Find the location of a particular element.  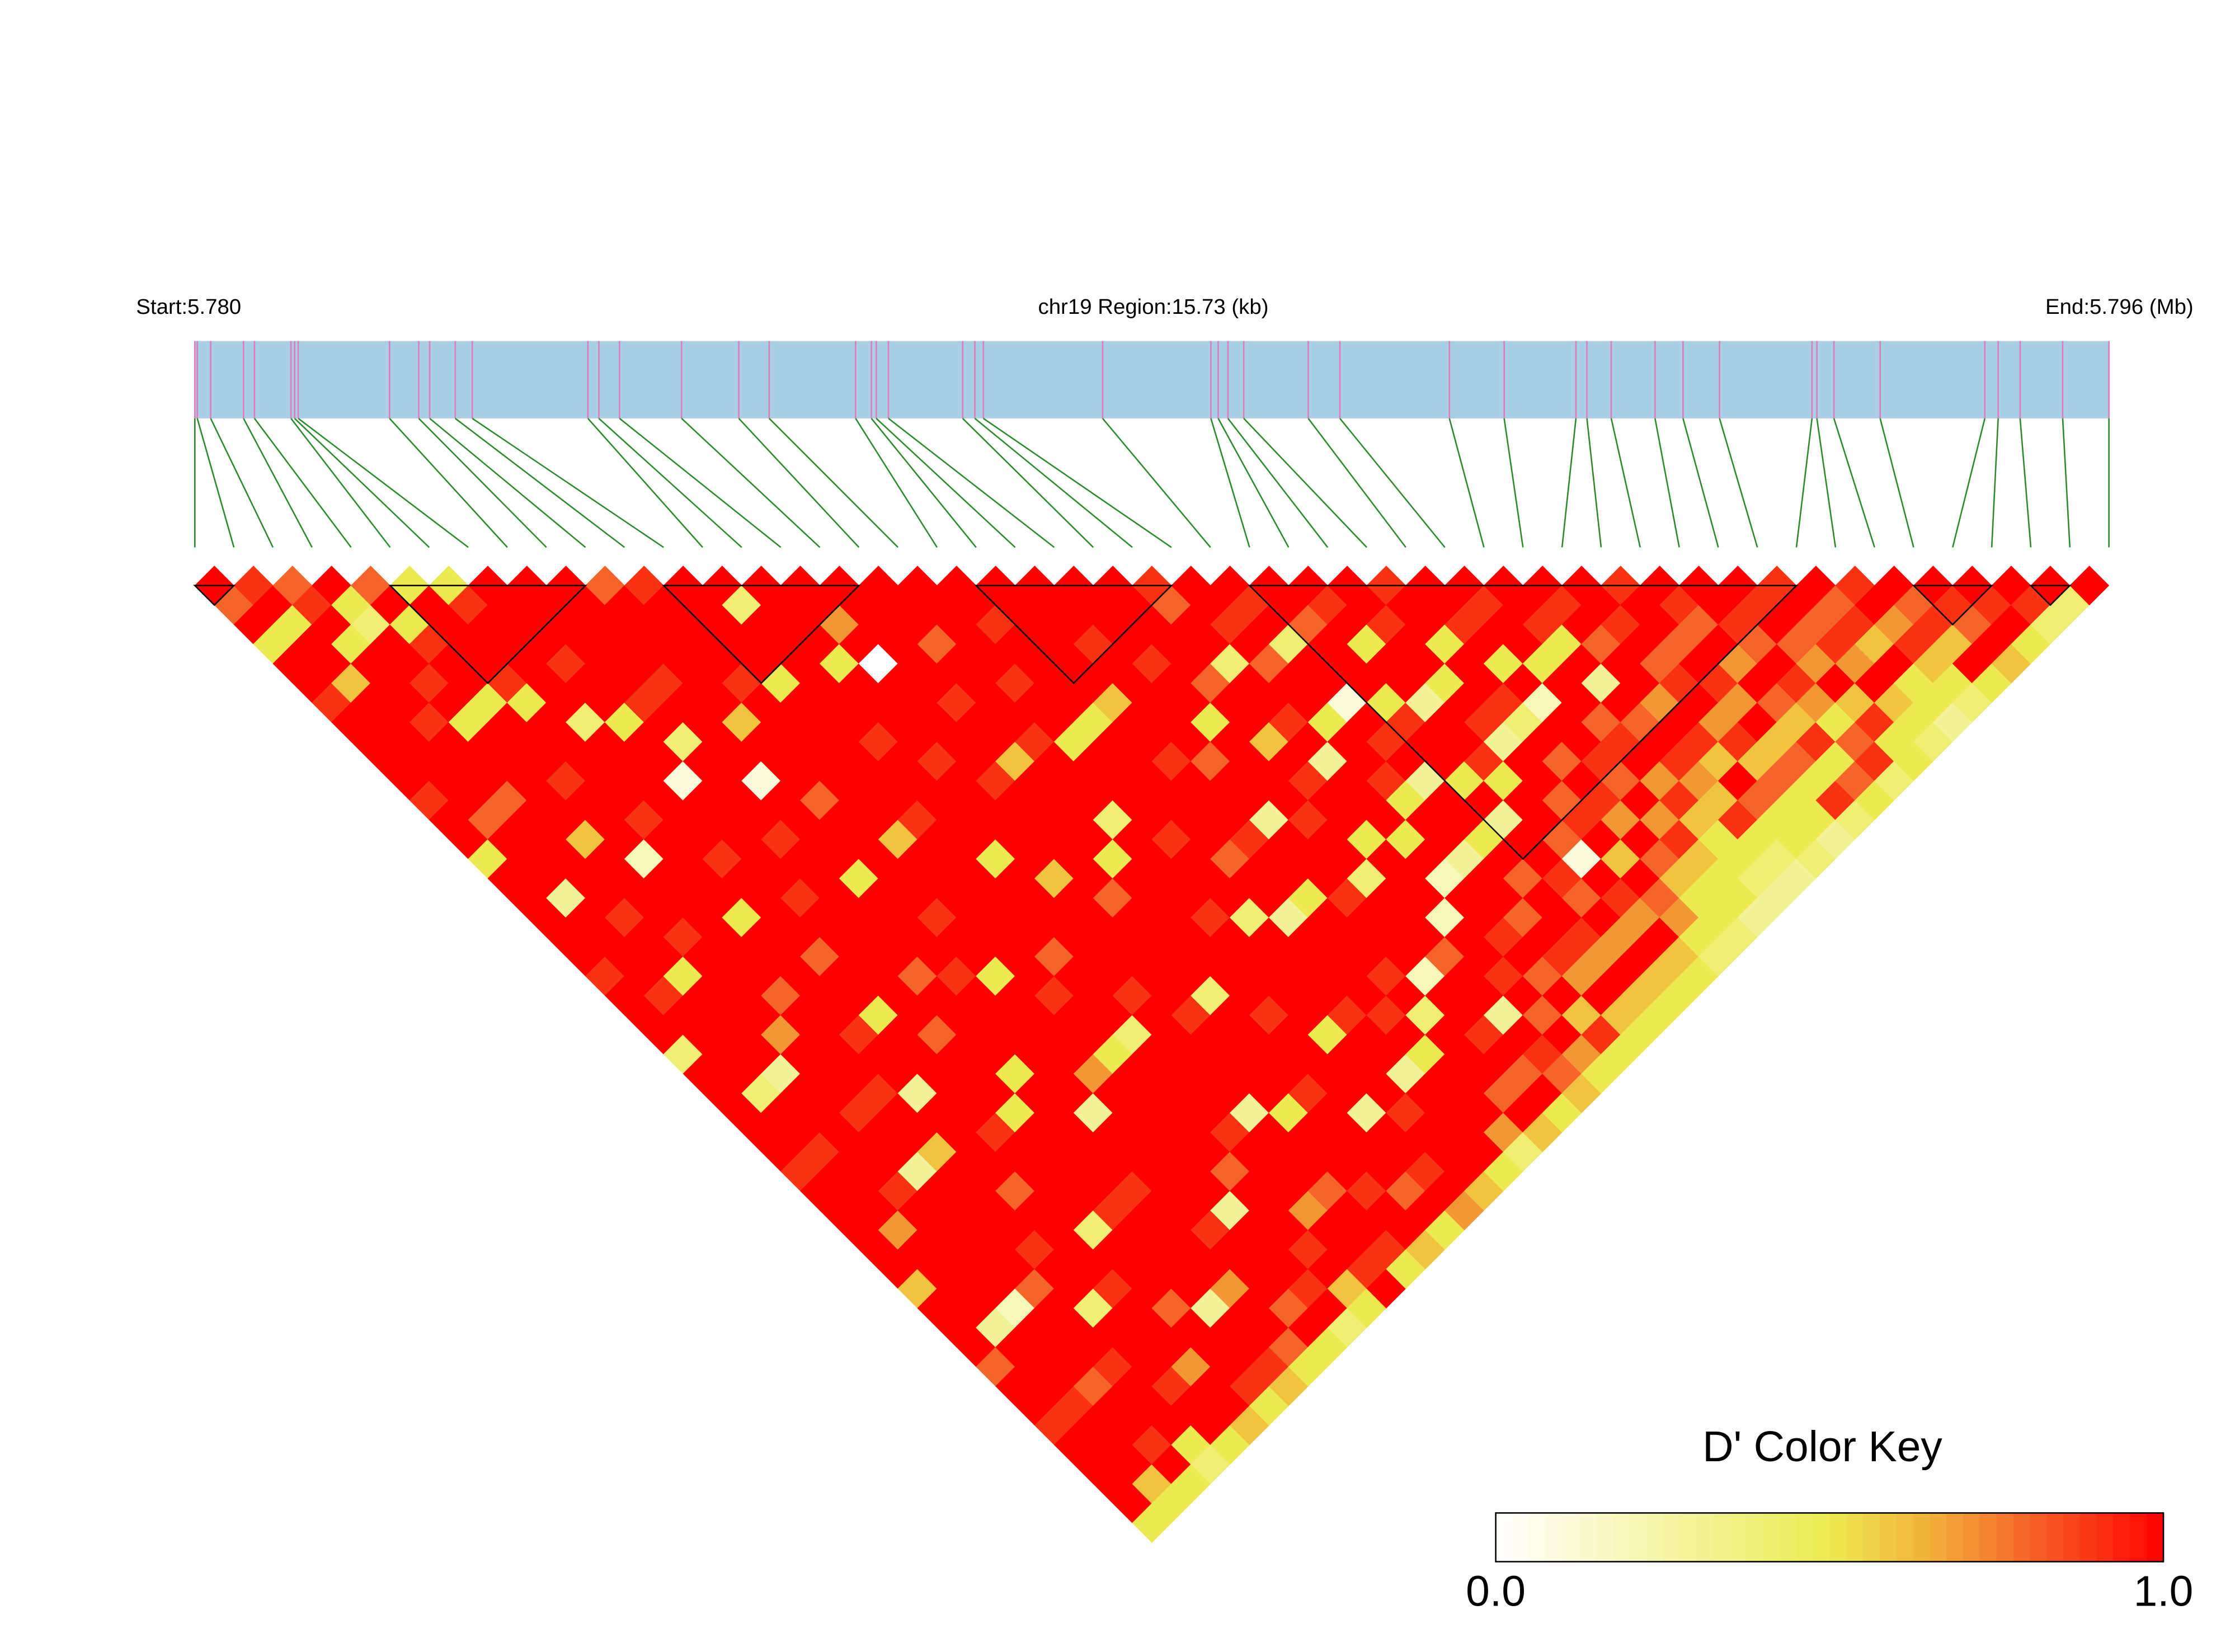

region-label: chr19 Region:15.73 (kb) is located at coordinates (1153, 307).